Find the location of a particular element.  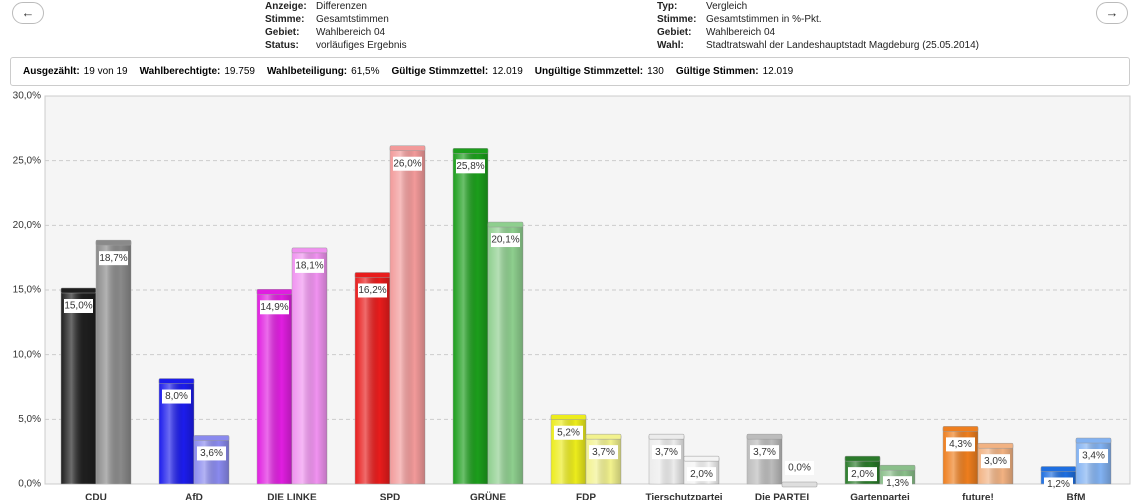

value-label: 18,7% is located at coordinates (113, 258).